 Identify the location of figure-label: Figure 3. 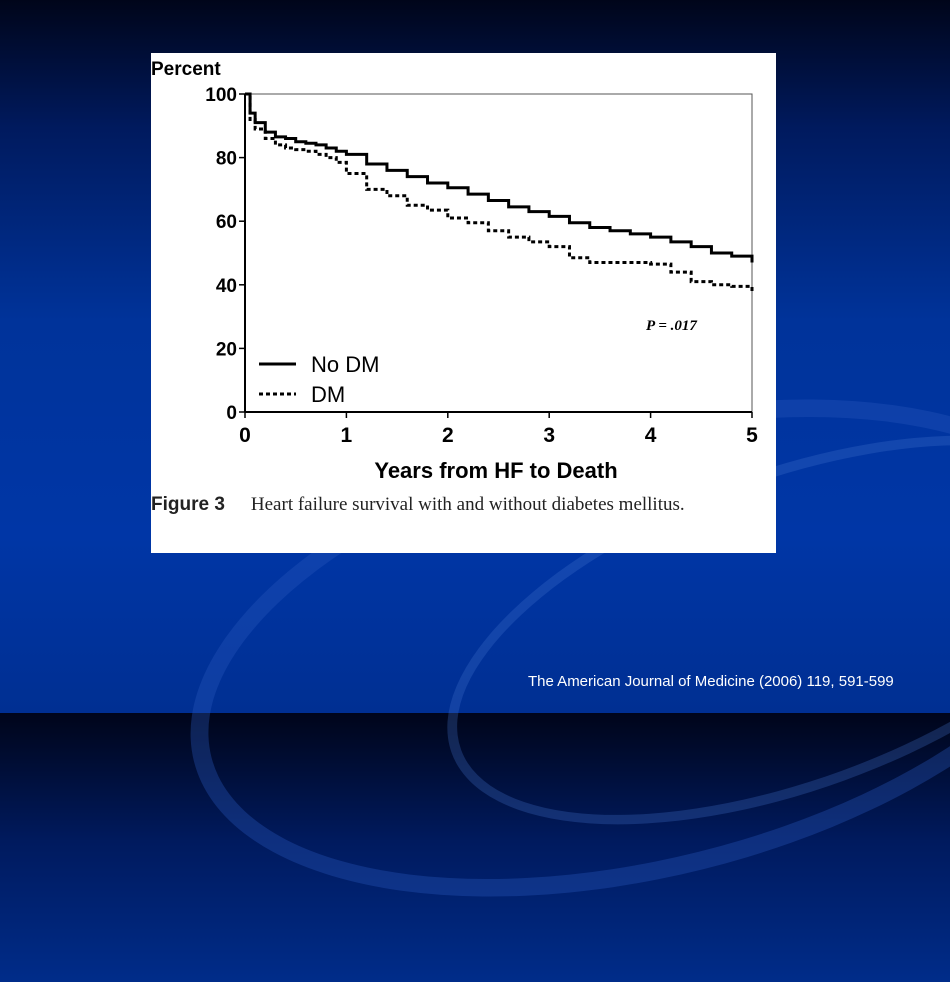
(188, 504).